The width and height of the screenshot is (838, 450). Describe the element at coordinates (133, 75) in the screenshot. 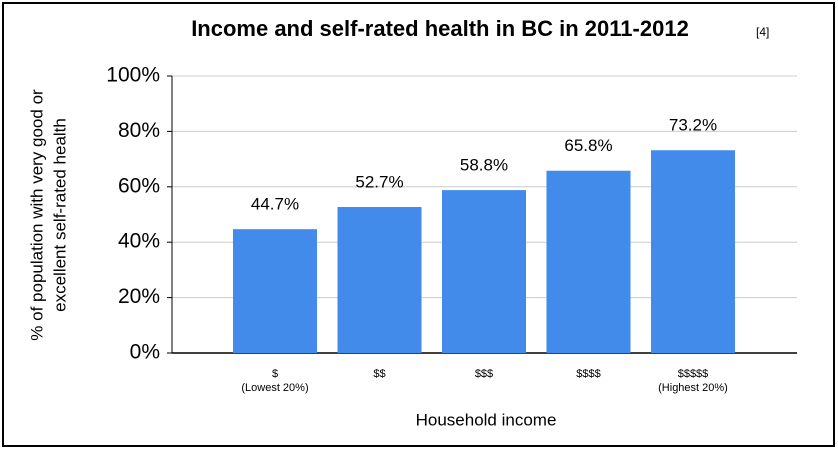

I see `y-tick-label: 100%` at that location.